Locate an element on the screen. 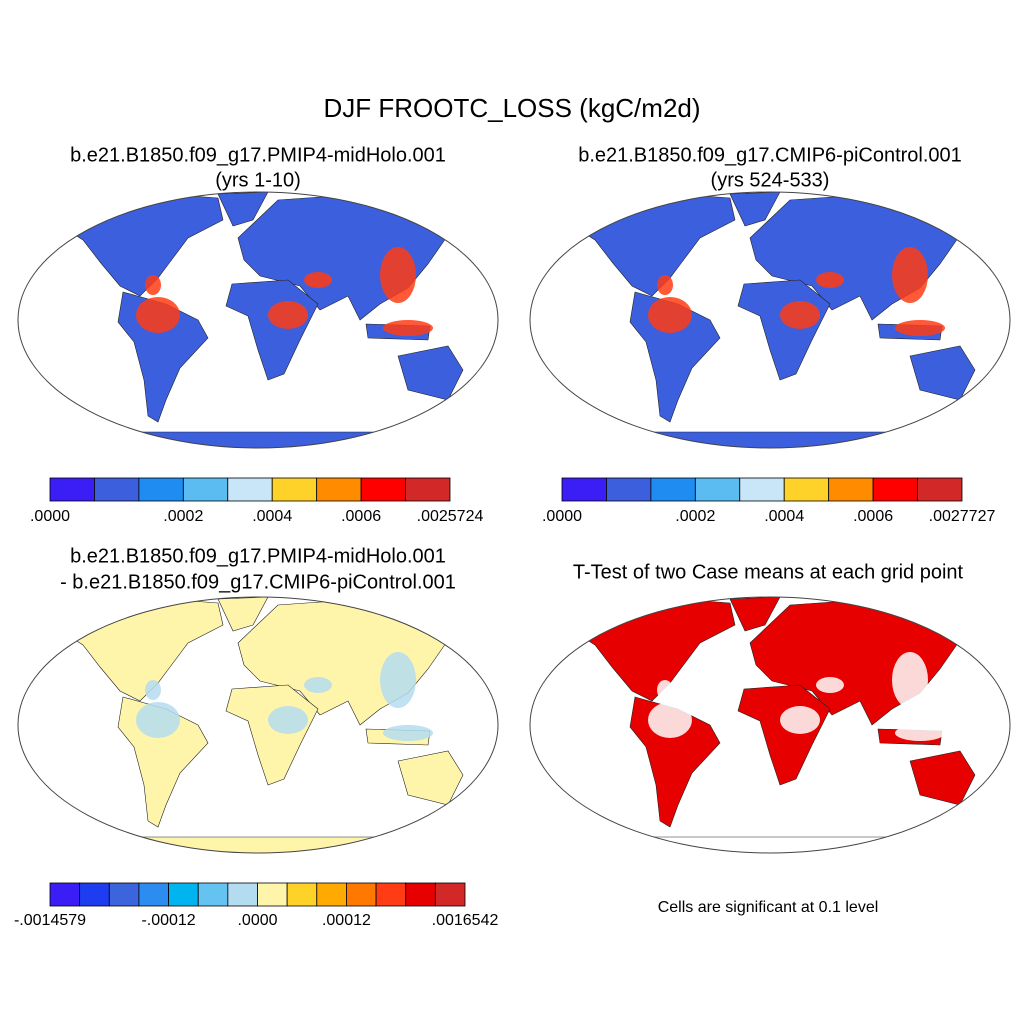  panel-note: Cells are significant at 0.1 level is located at coordinates (768, 907).